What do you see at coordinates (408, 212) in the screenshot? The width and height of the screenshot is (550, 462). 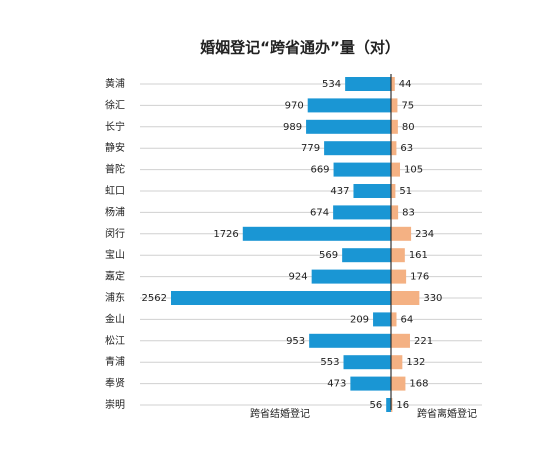 I see `value-label: 83` at bounding box center [408, 212].